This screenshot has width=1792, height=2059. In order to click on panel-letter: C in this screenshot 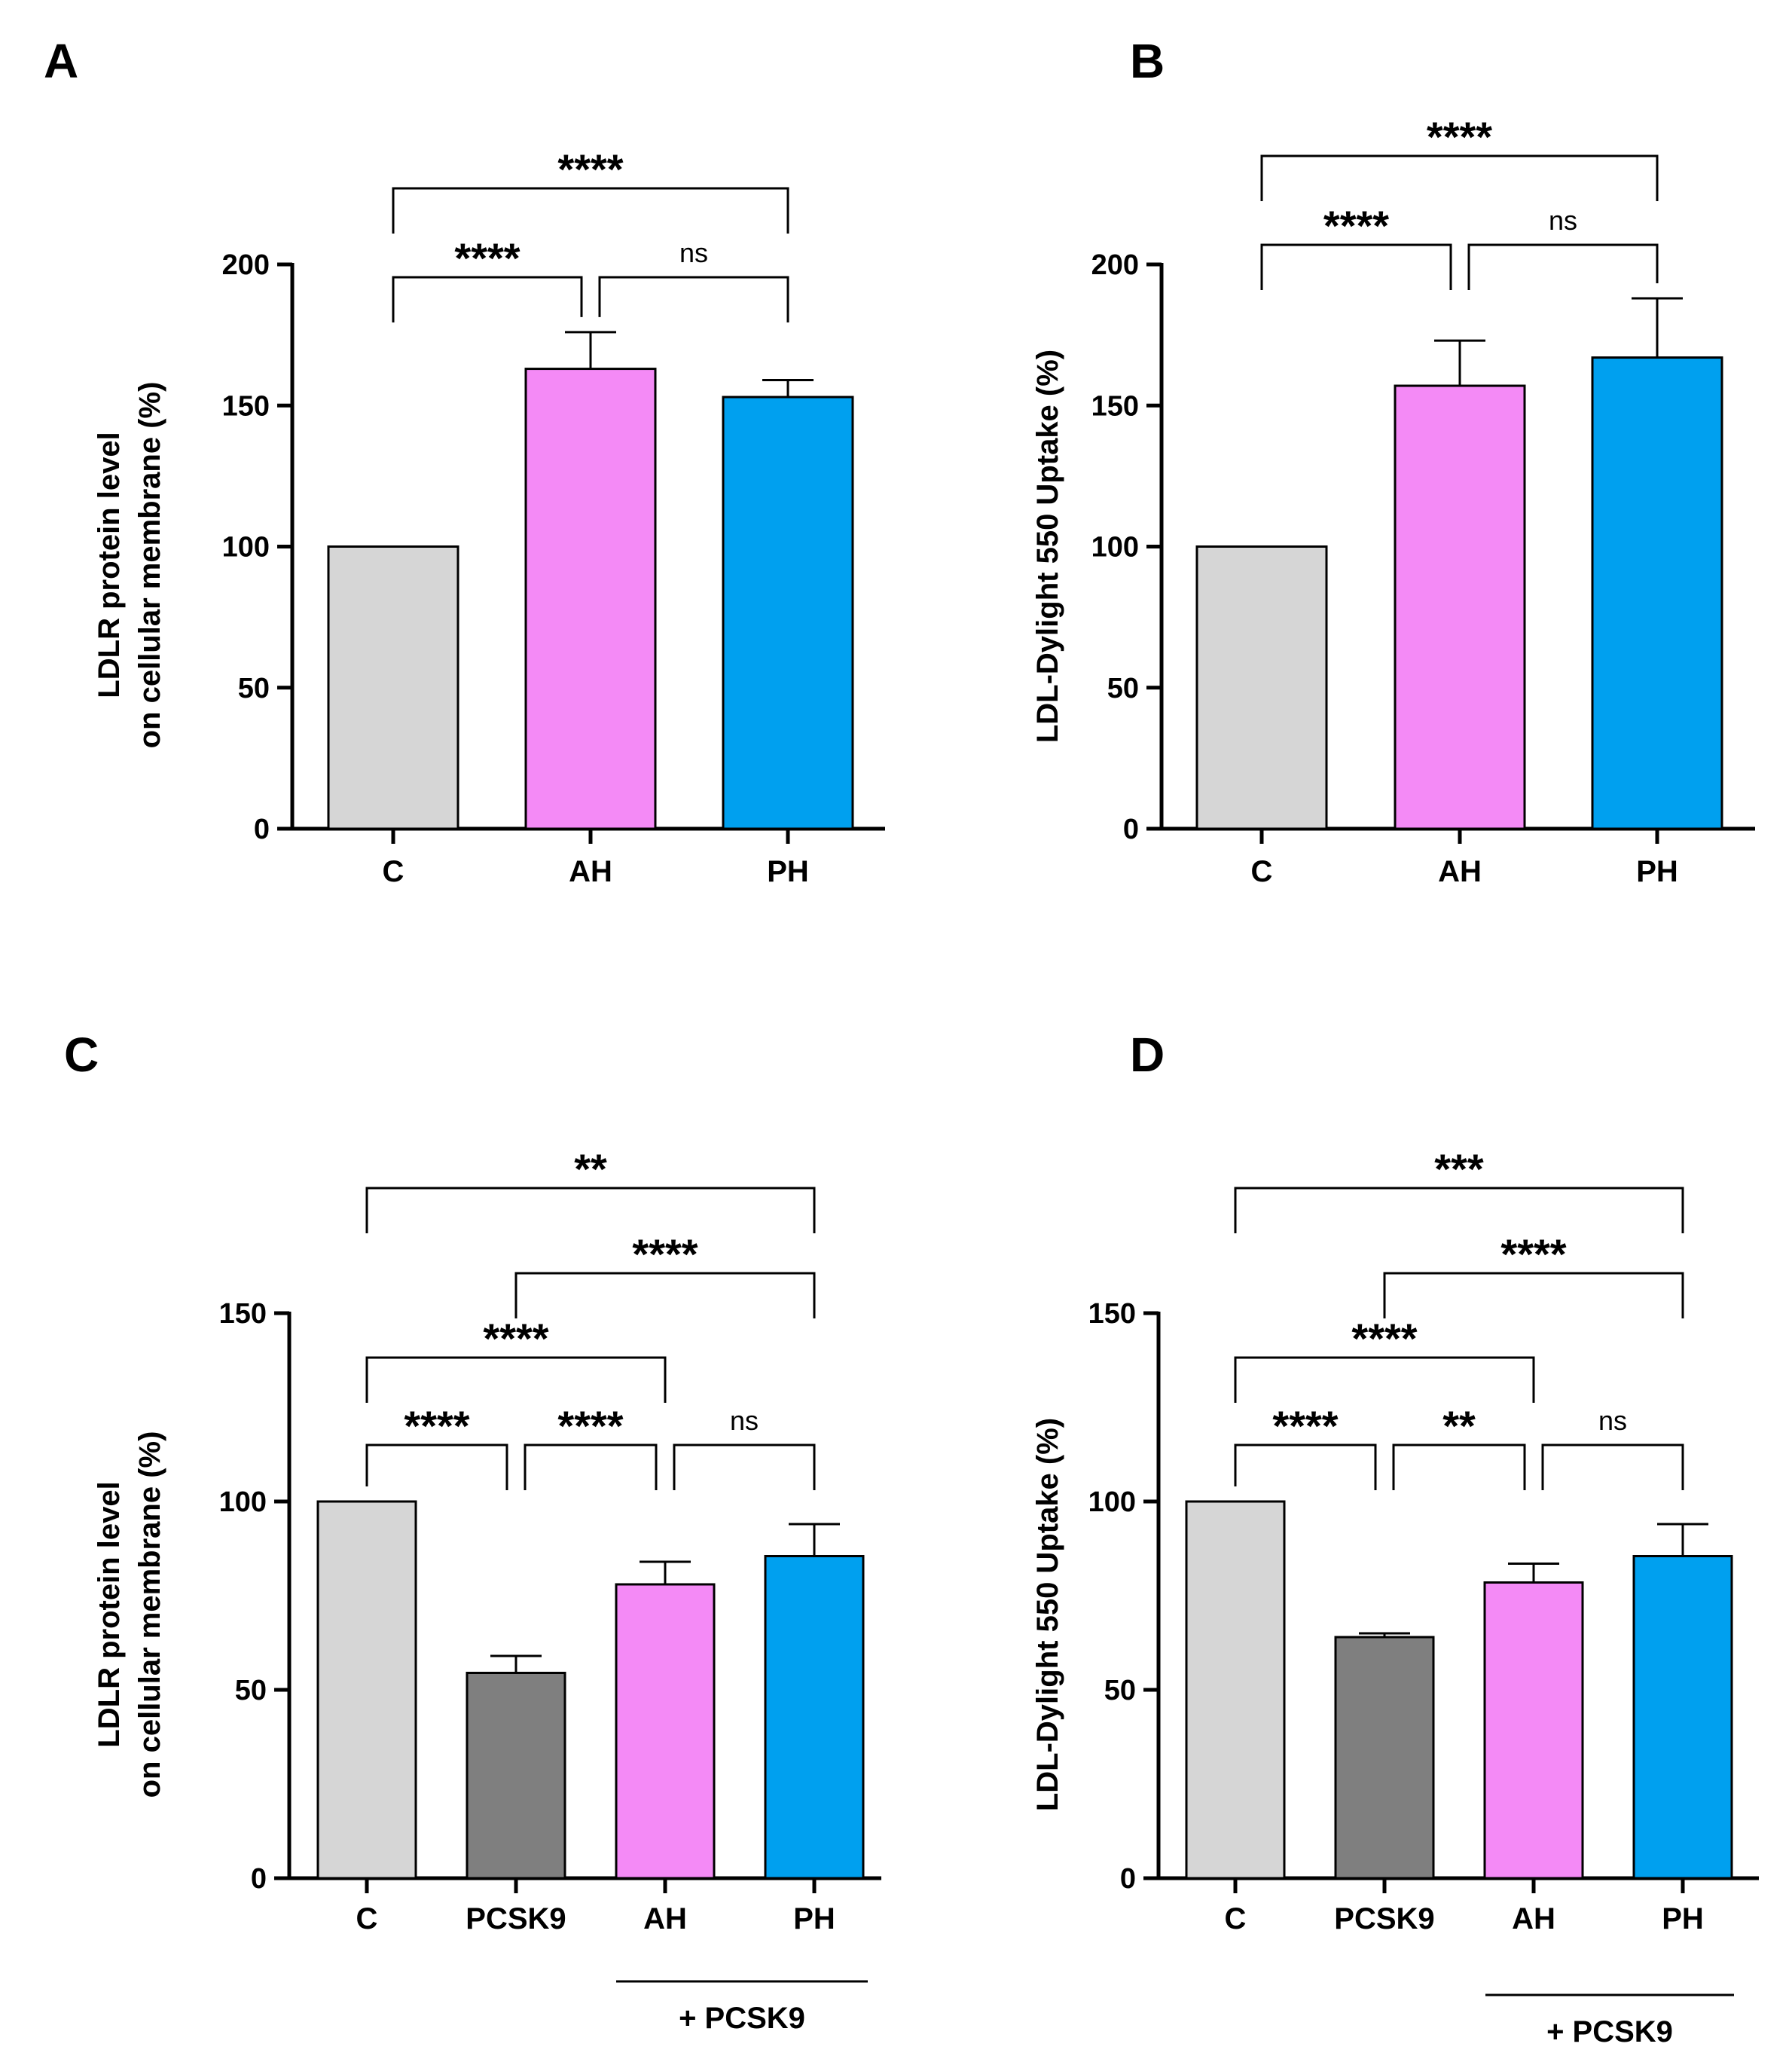, I will do `click(81, 1055)`.